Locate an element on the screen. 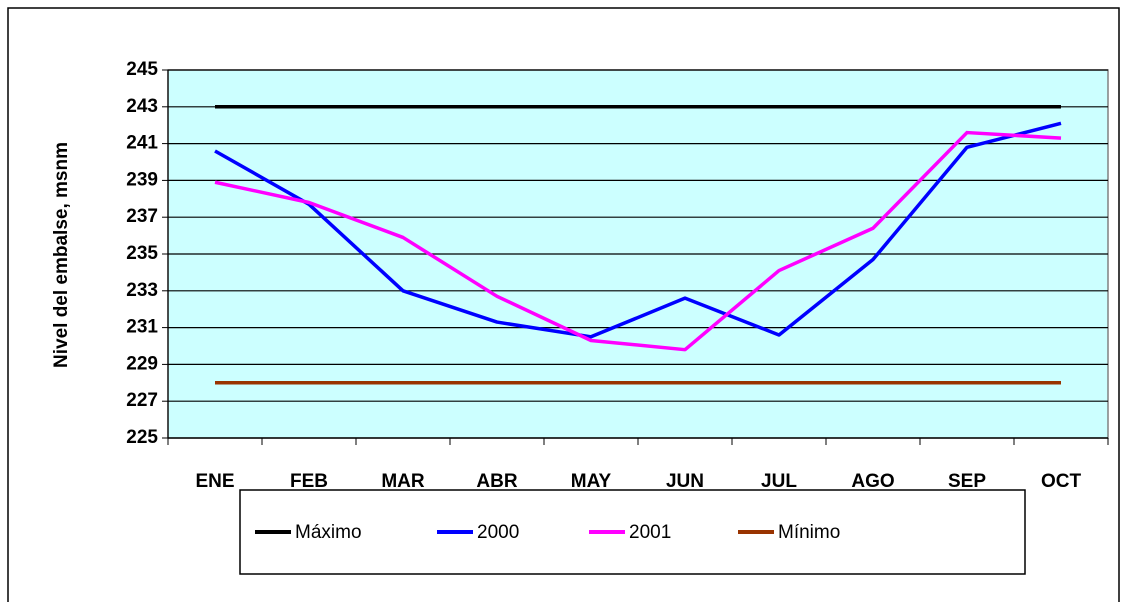  legend-label: 2000 is located at coordinates (498, 532).